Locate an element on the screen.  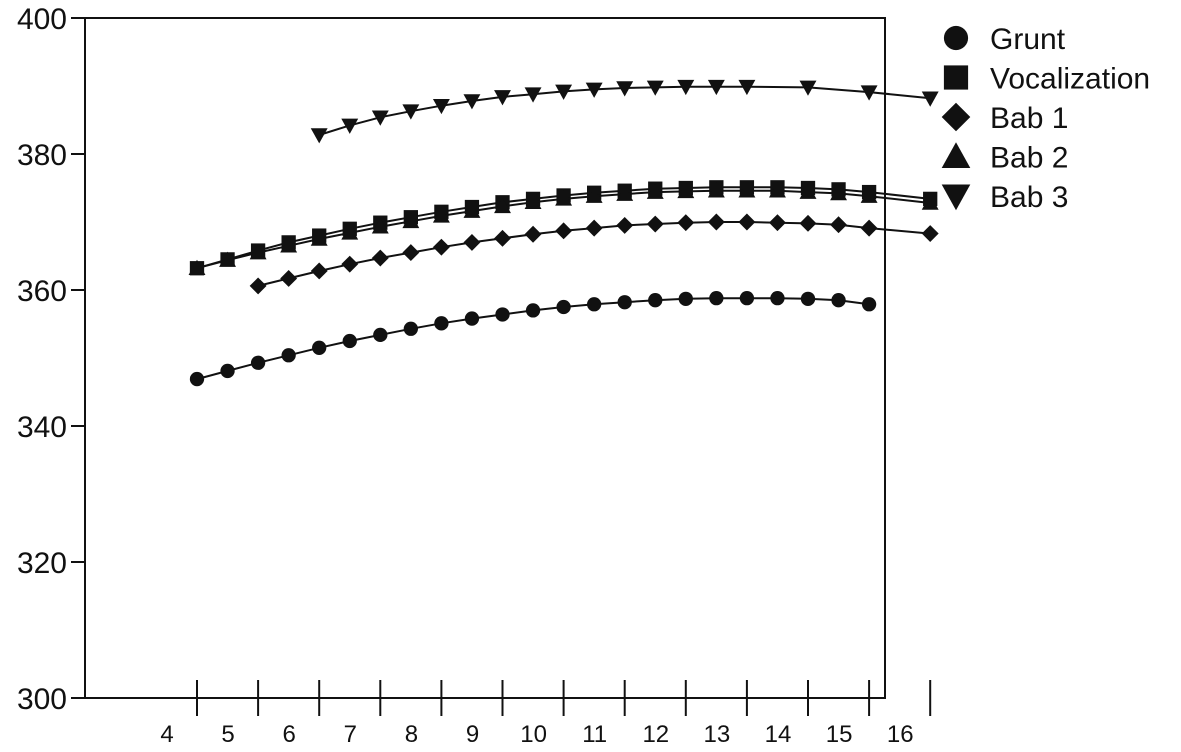
x-tick-label: 14 is located at coordinates (778, 734).